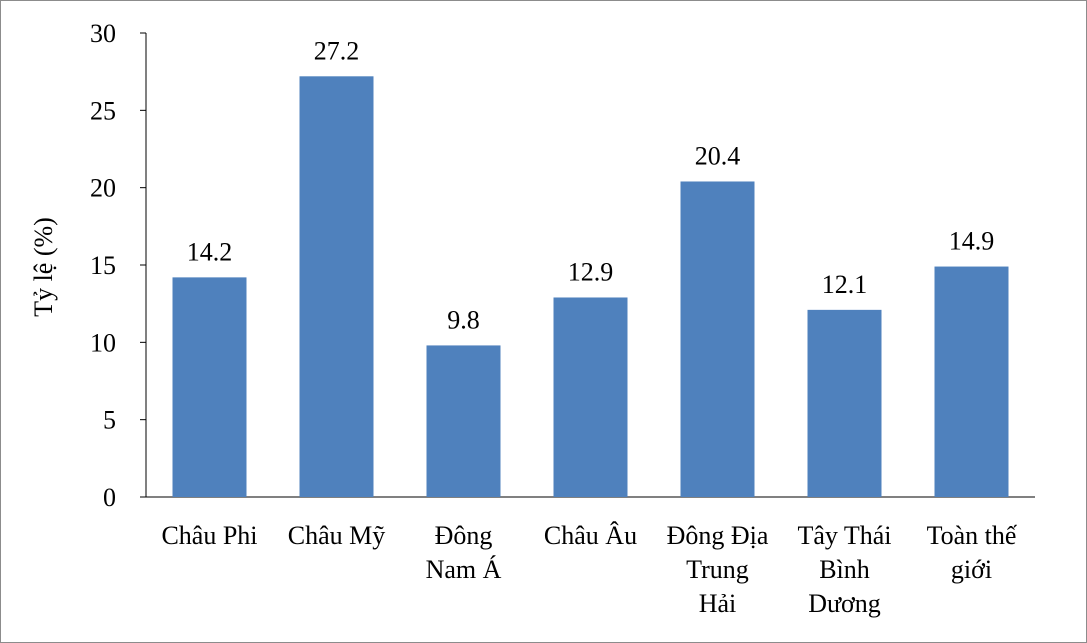 This screenshot has height=643, width=1087. Describe the element at coordinates (718, 603) in the screenshot. I see `x-category-label: Hải` at that location.